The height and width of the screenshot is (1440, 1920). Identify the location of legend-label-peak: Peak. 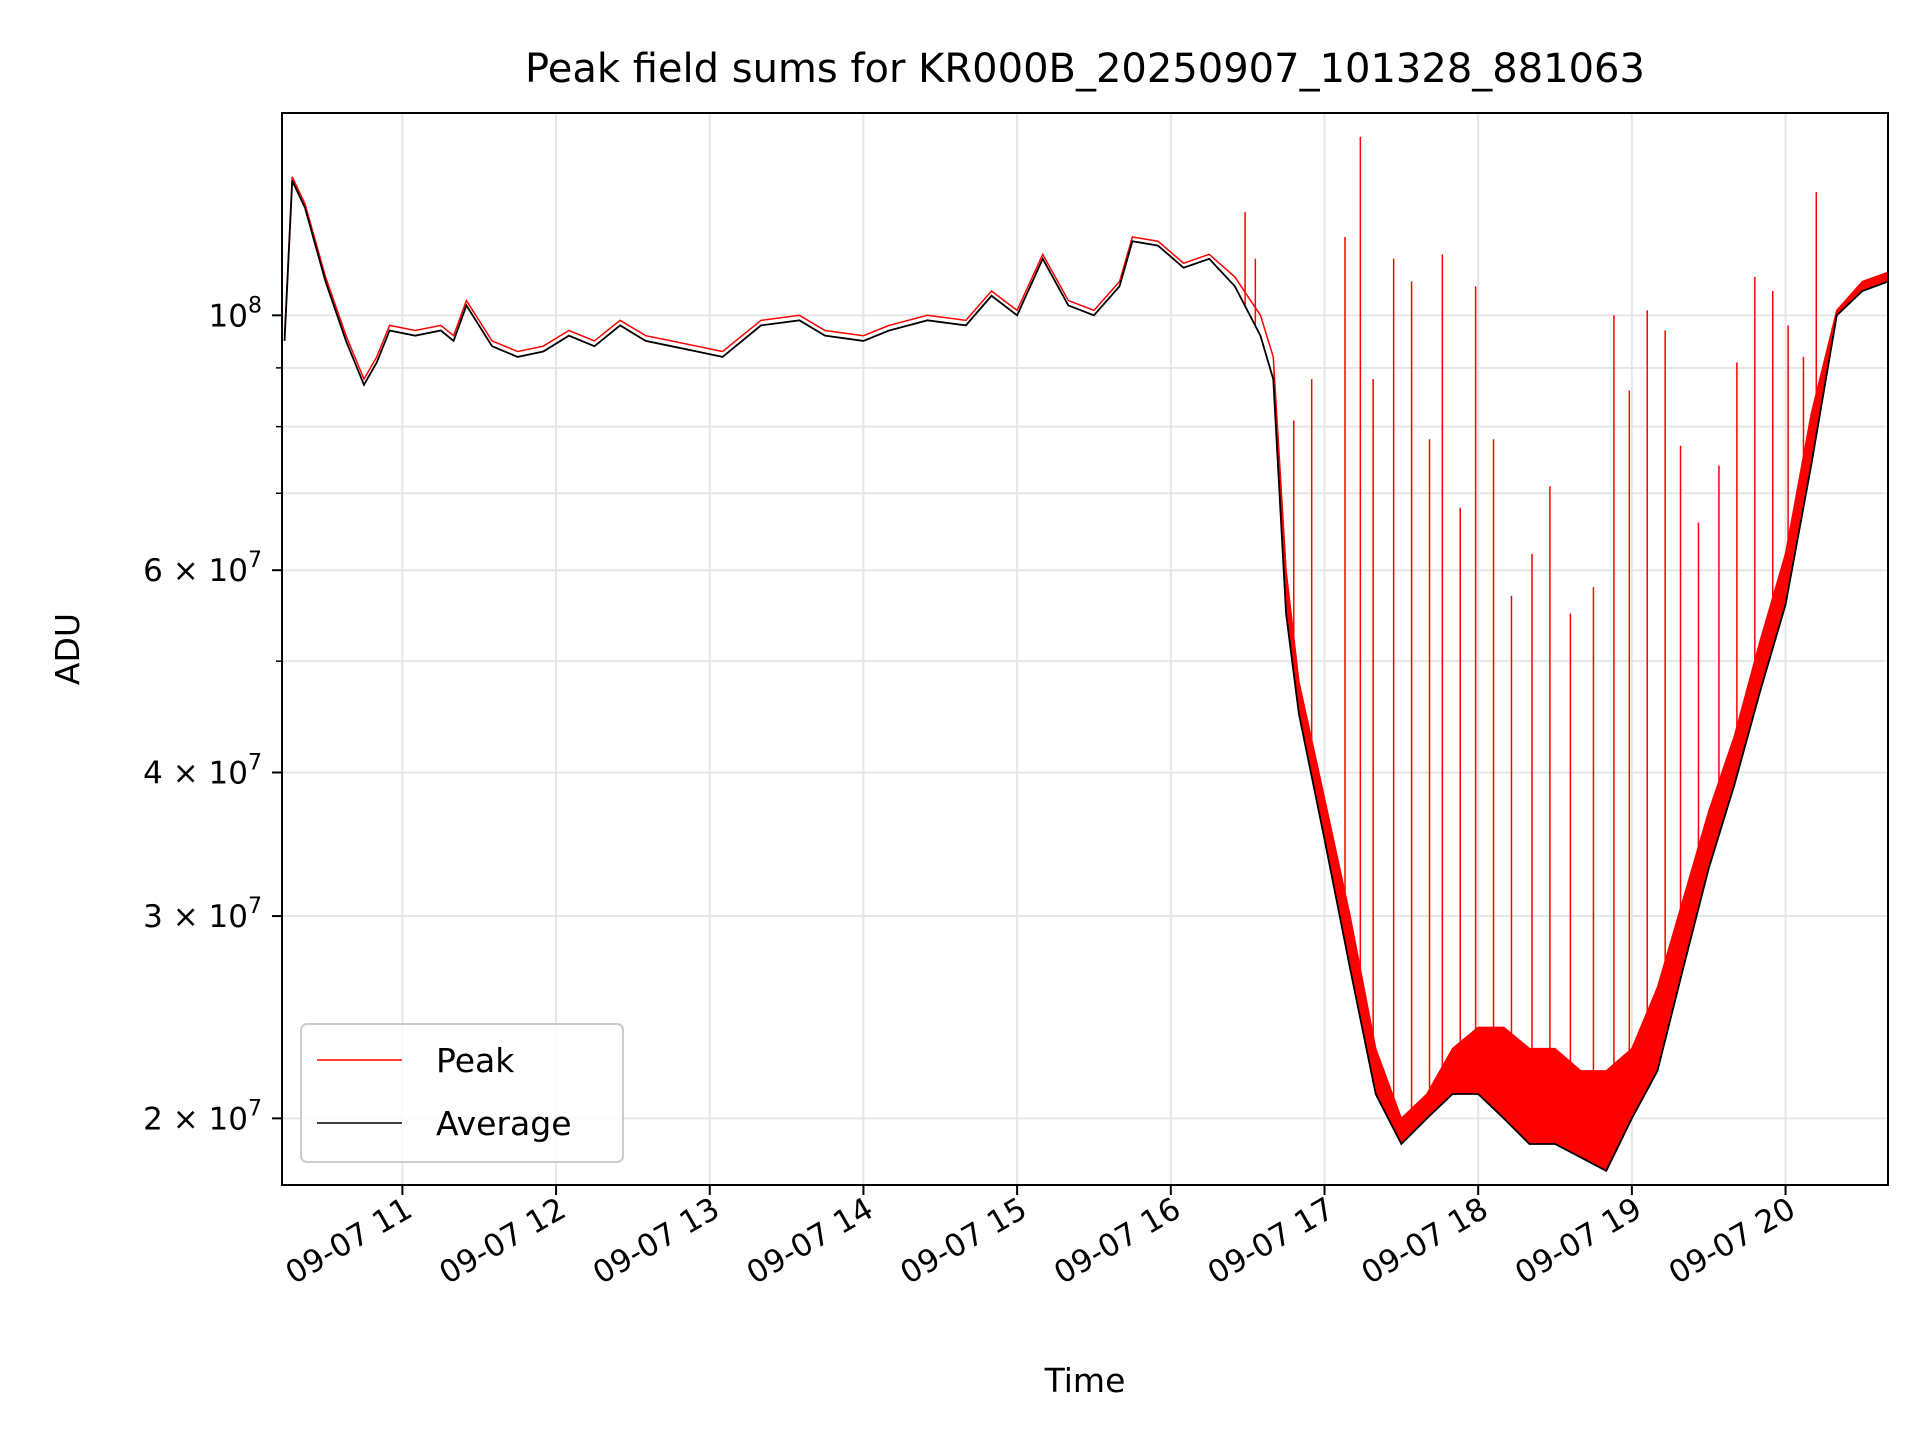
(475, 1060).